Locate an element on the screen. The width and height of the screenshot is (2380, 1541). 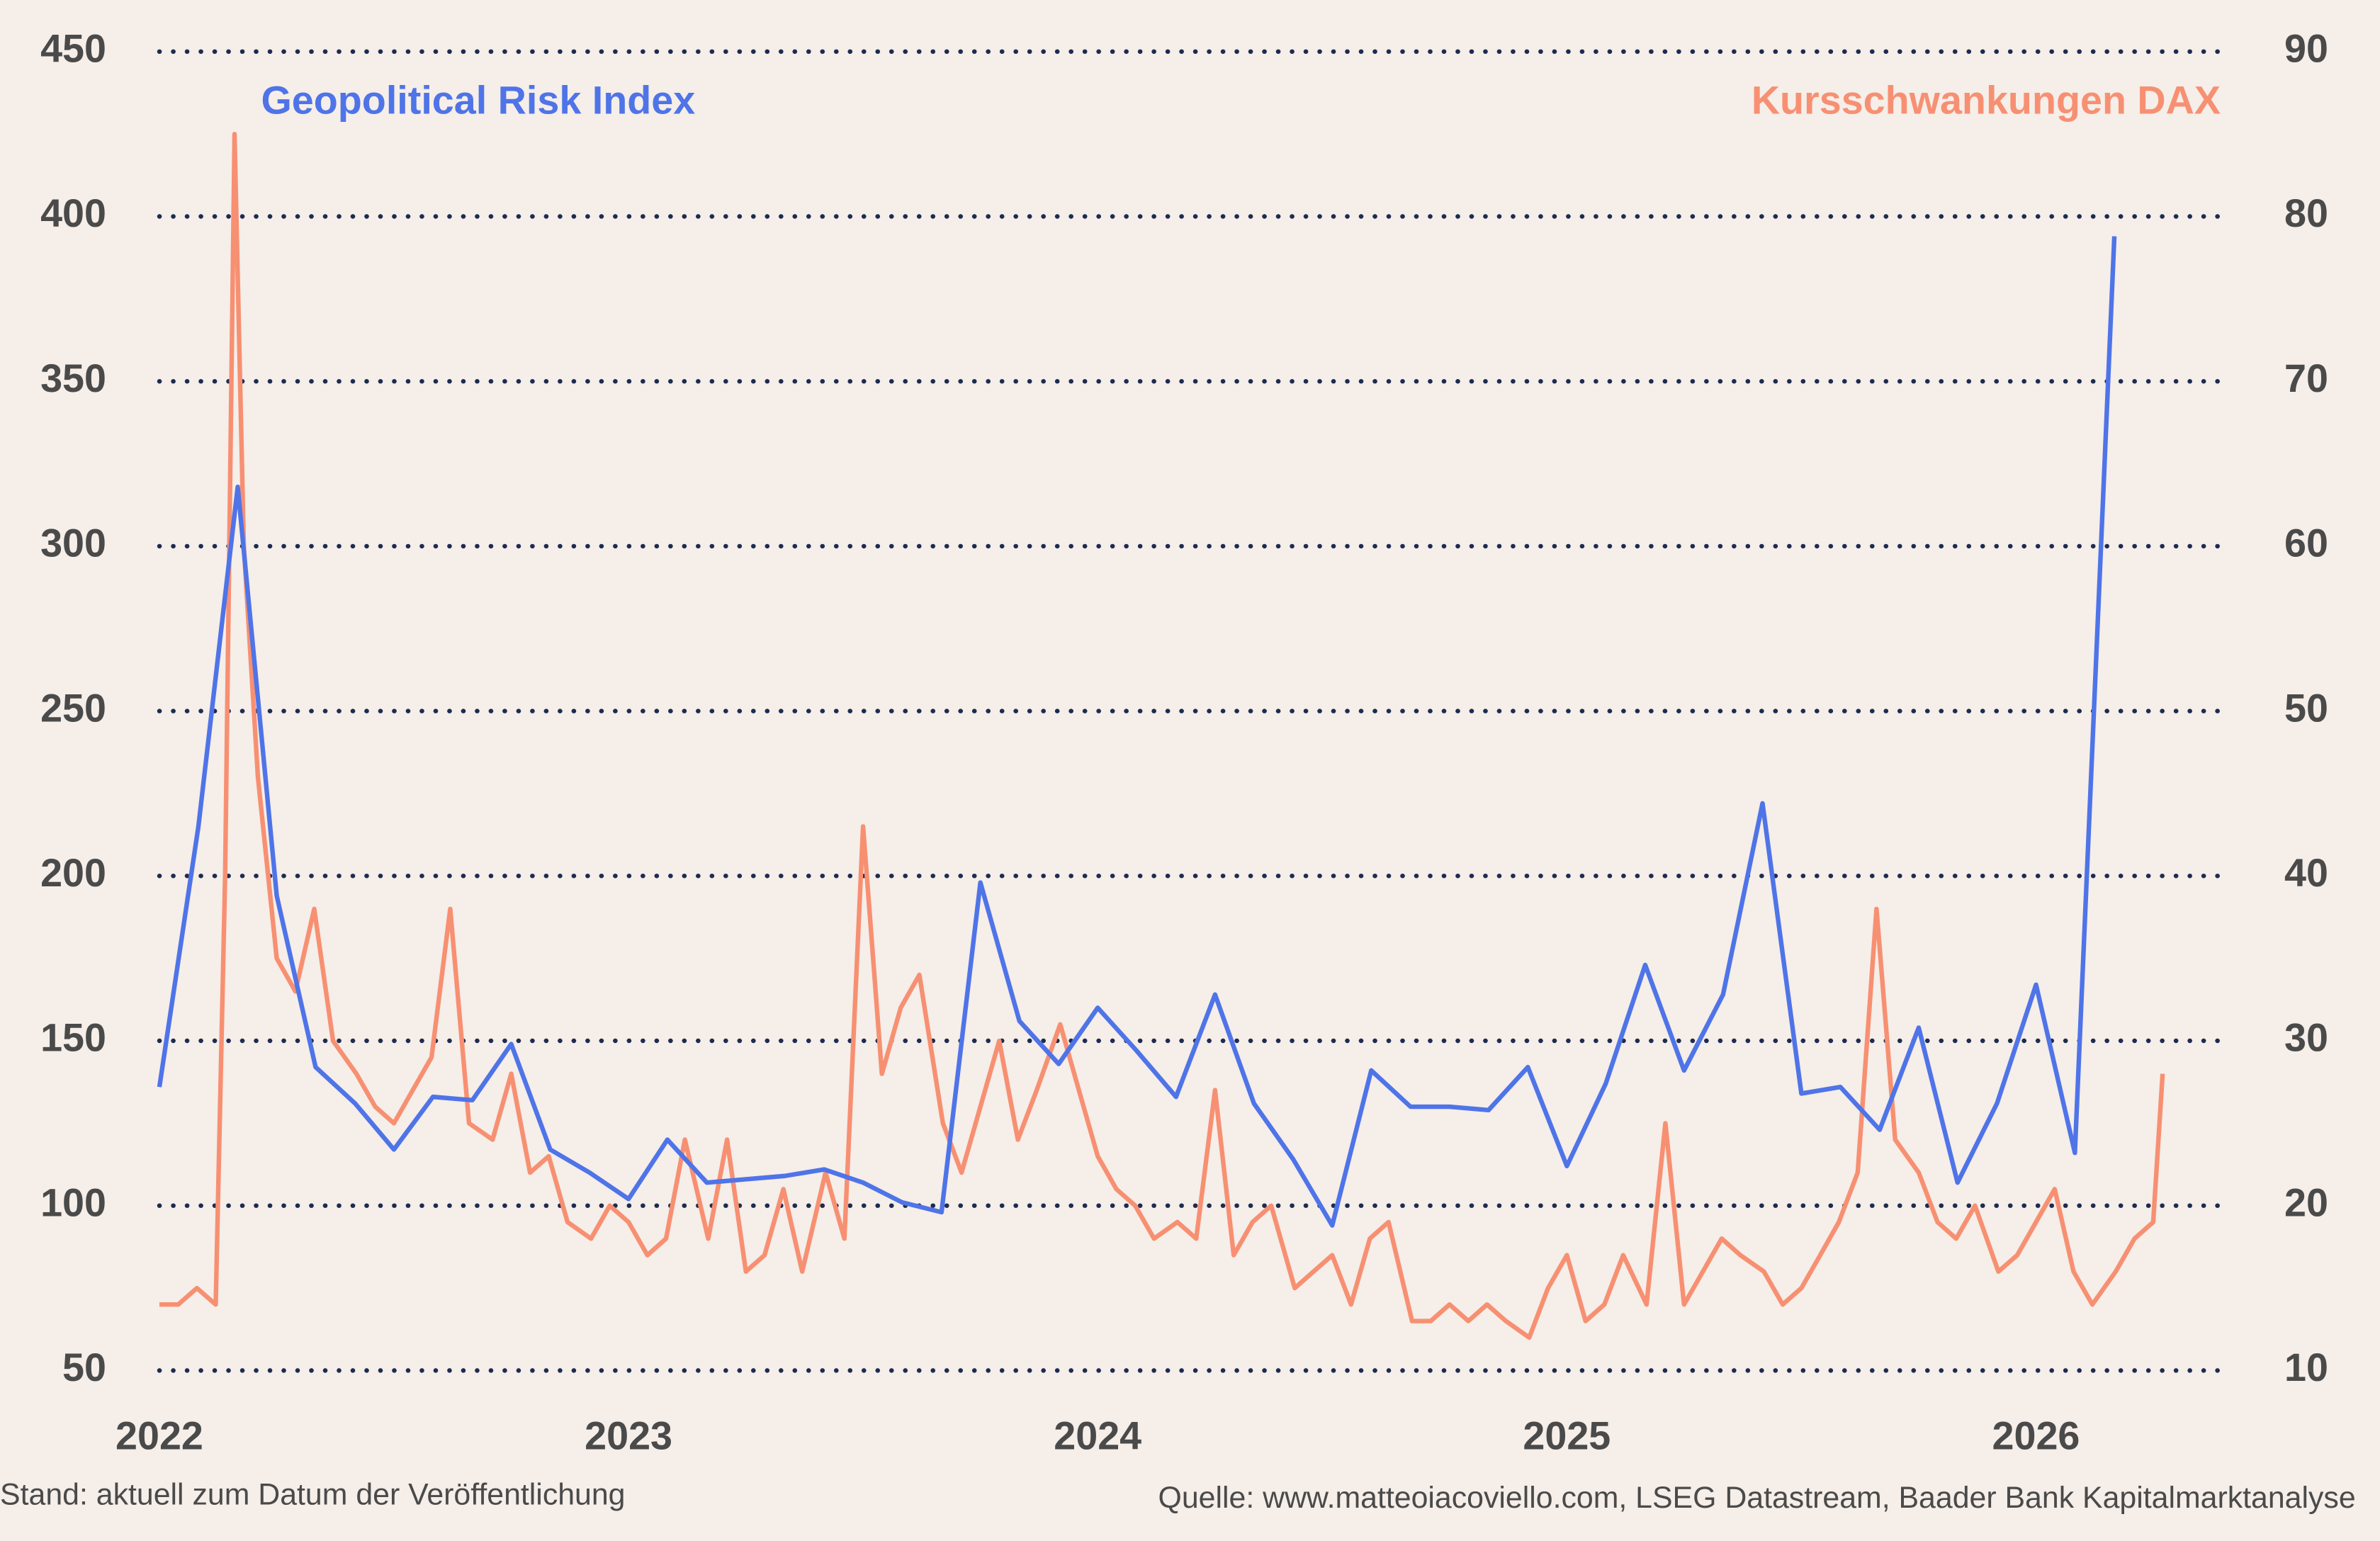
y-tick-label: 250 is located at coordinates (73, 708).